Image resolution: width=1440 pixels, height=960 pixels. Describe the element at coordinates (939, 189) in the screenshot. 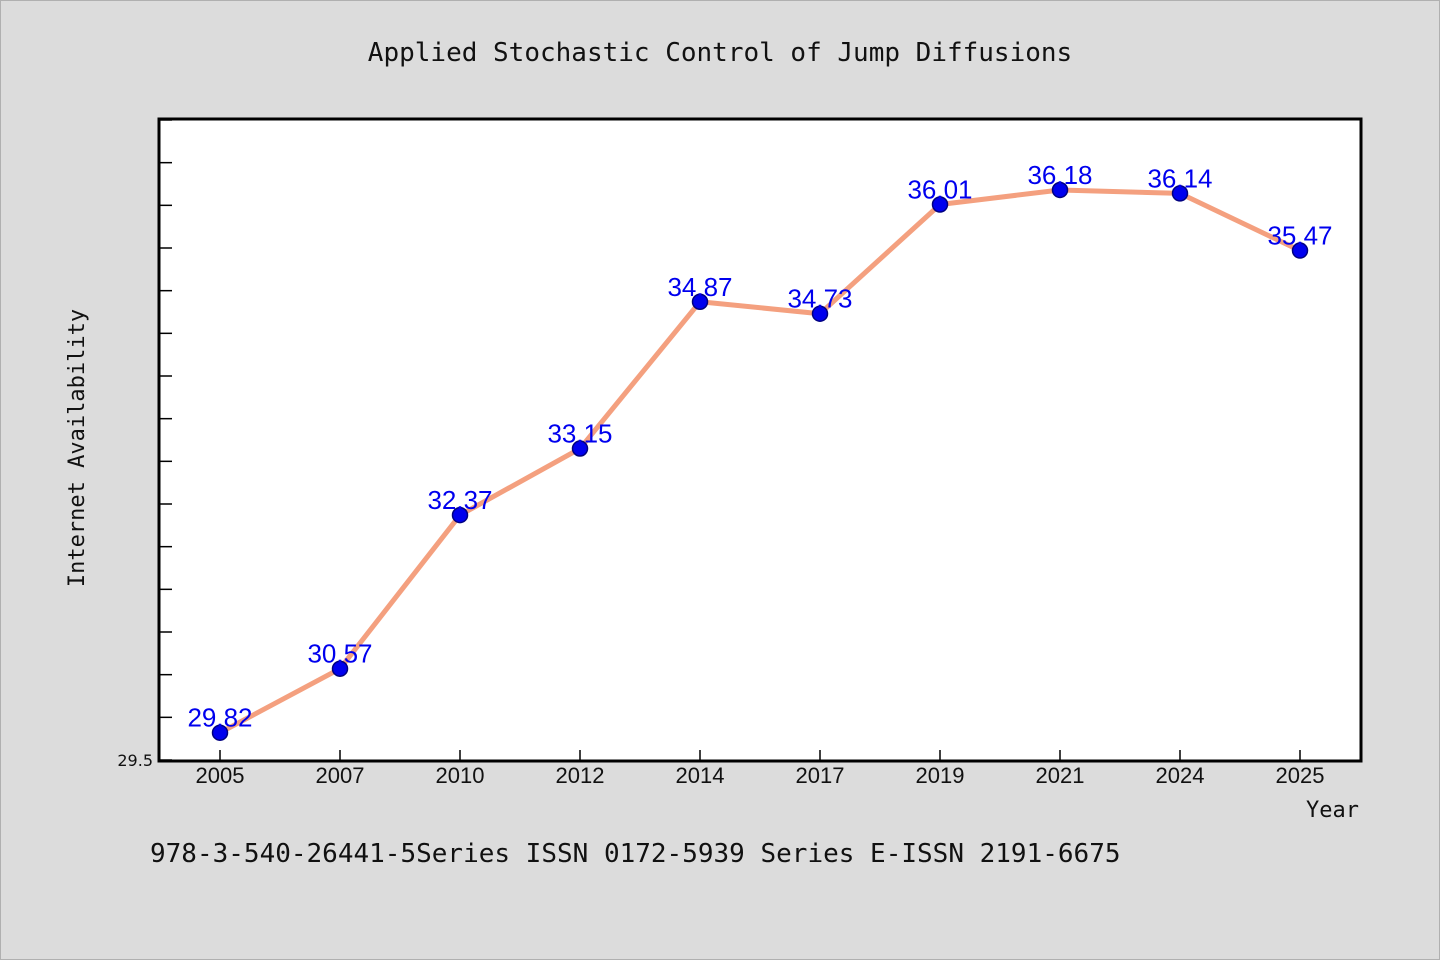

I see `data-label-2019: 36.01` at that location.